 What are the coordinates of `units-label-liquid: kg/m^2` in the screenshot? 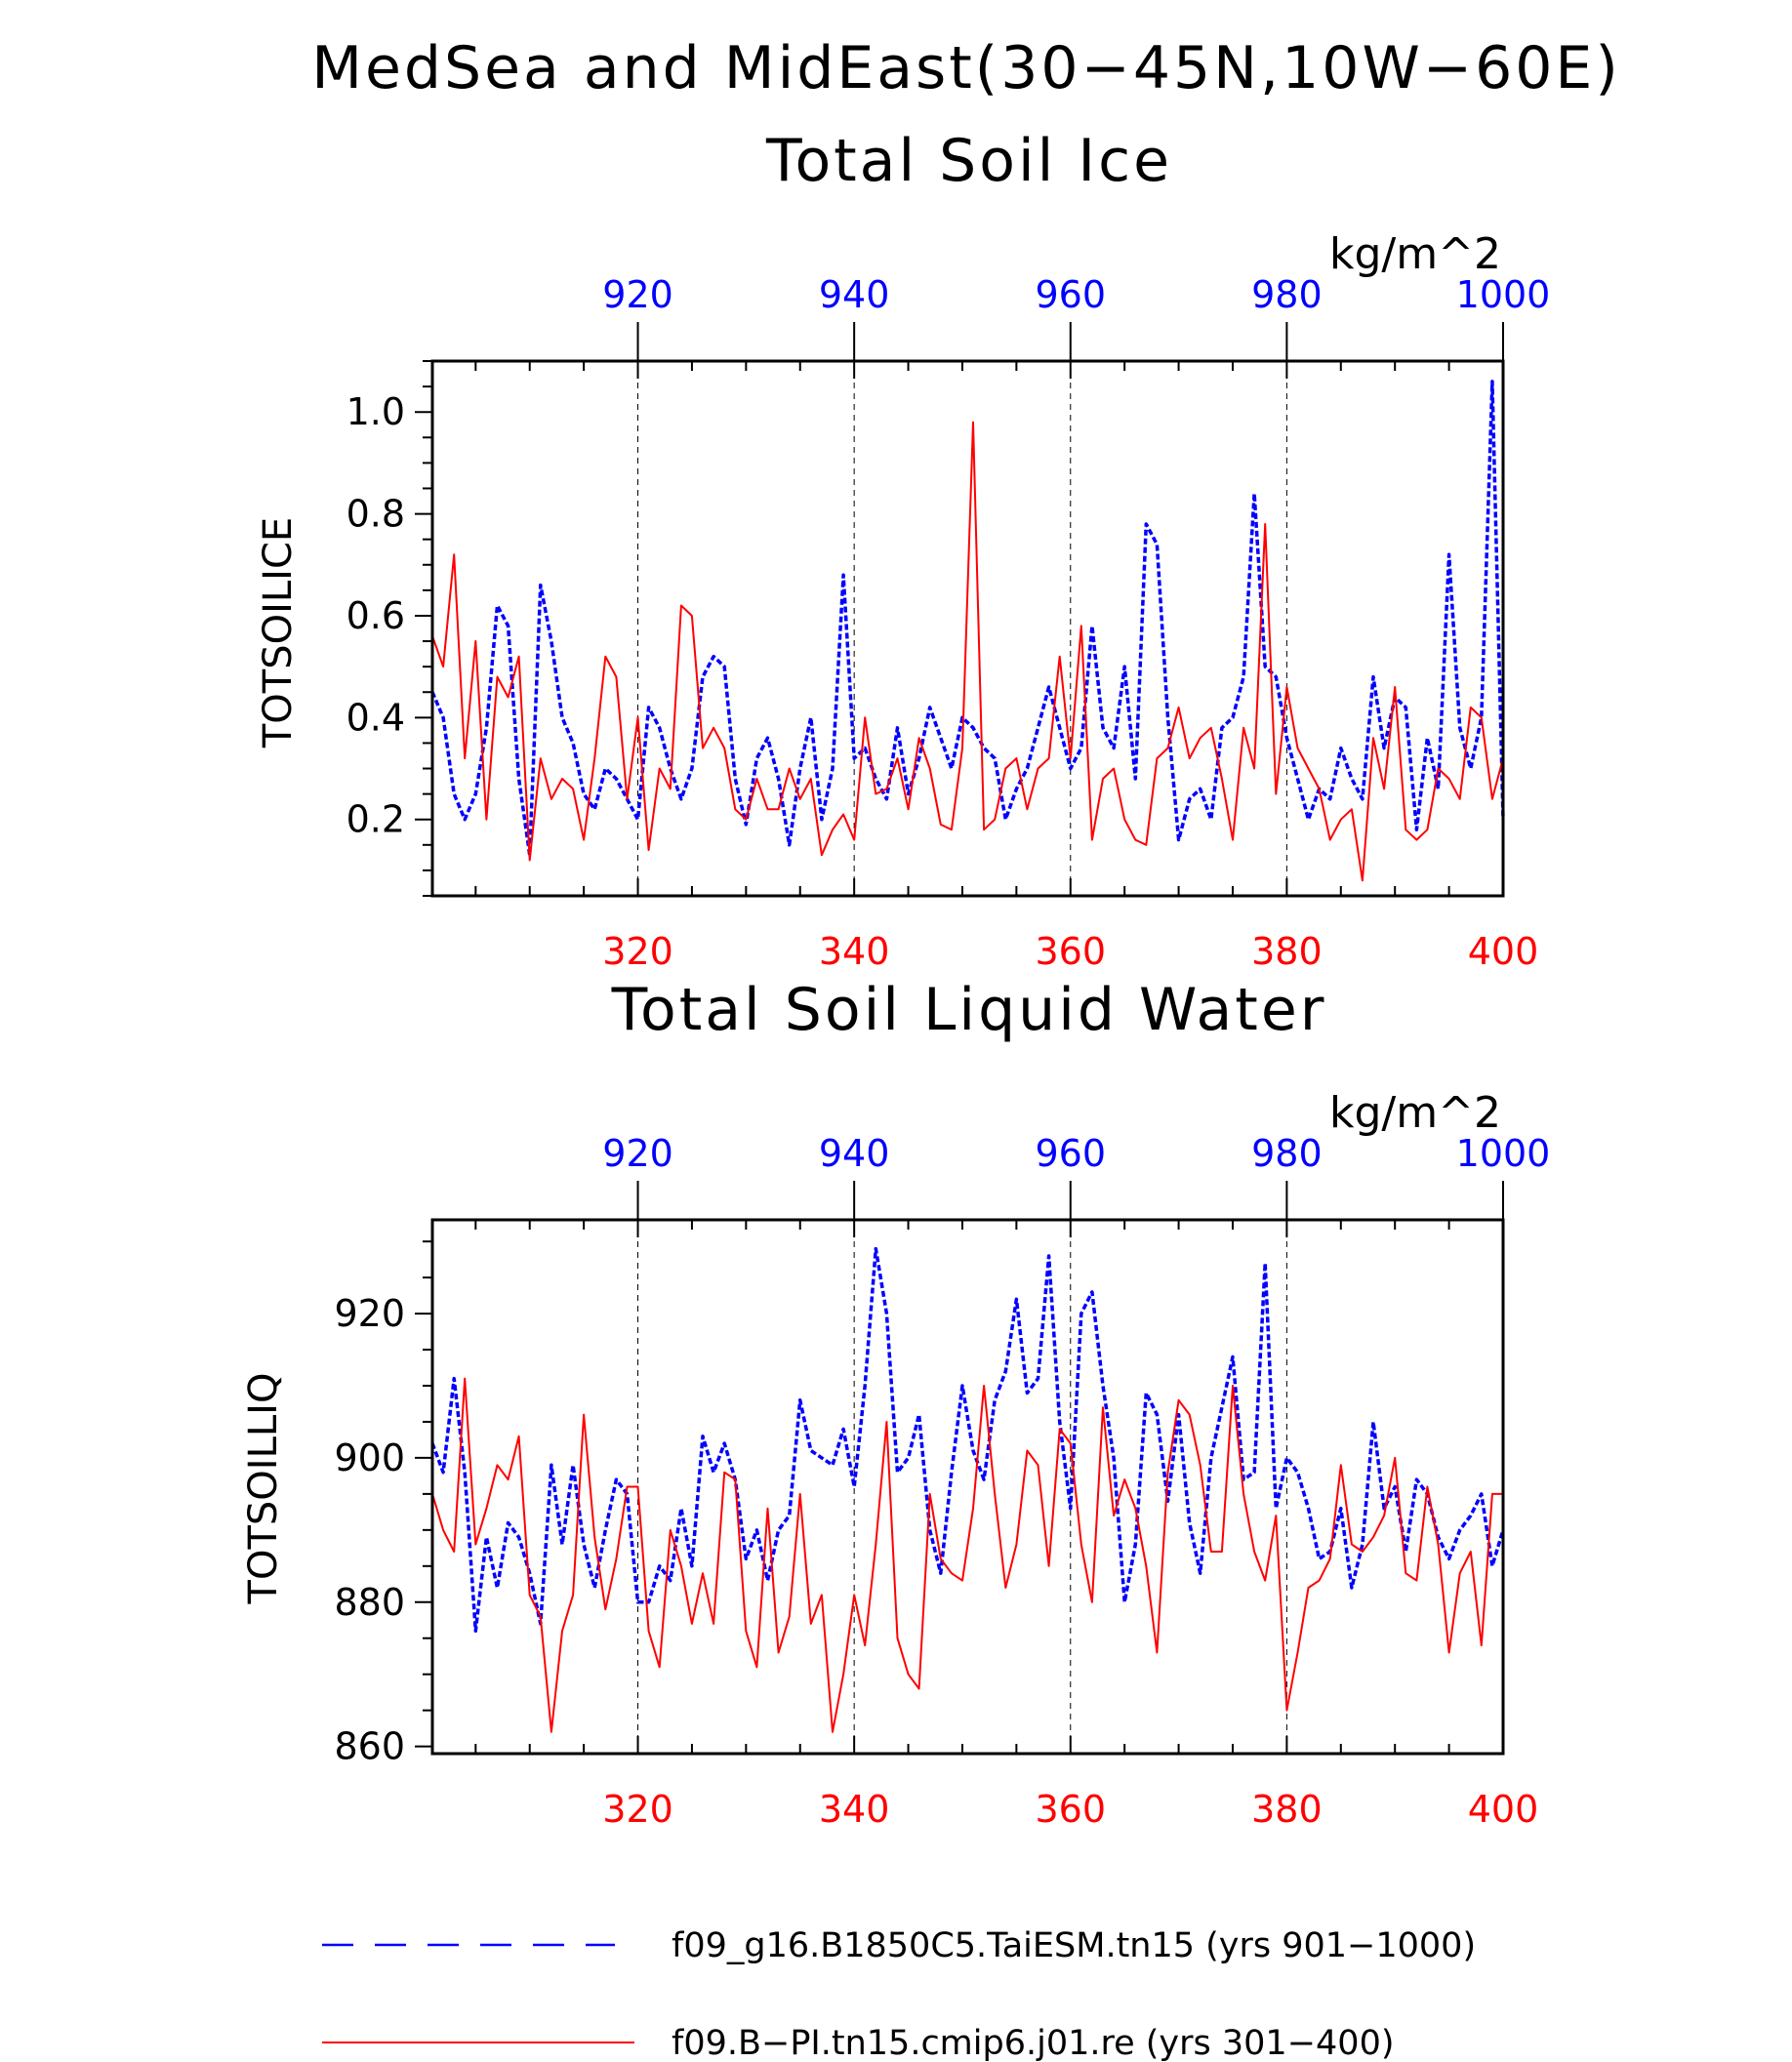 It's located at (1415, 1113).